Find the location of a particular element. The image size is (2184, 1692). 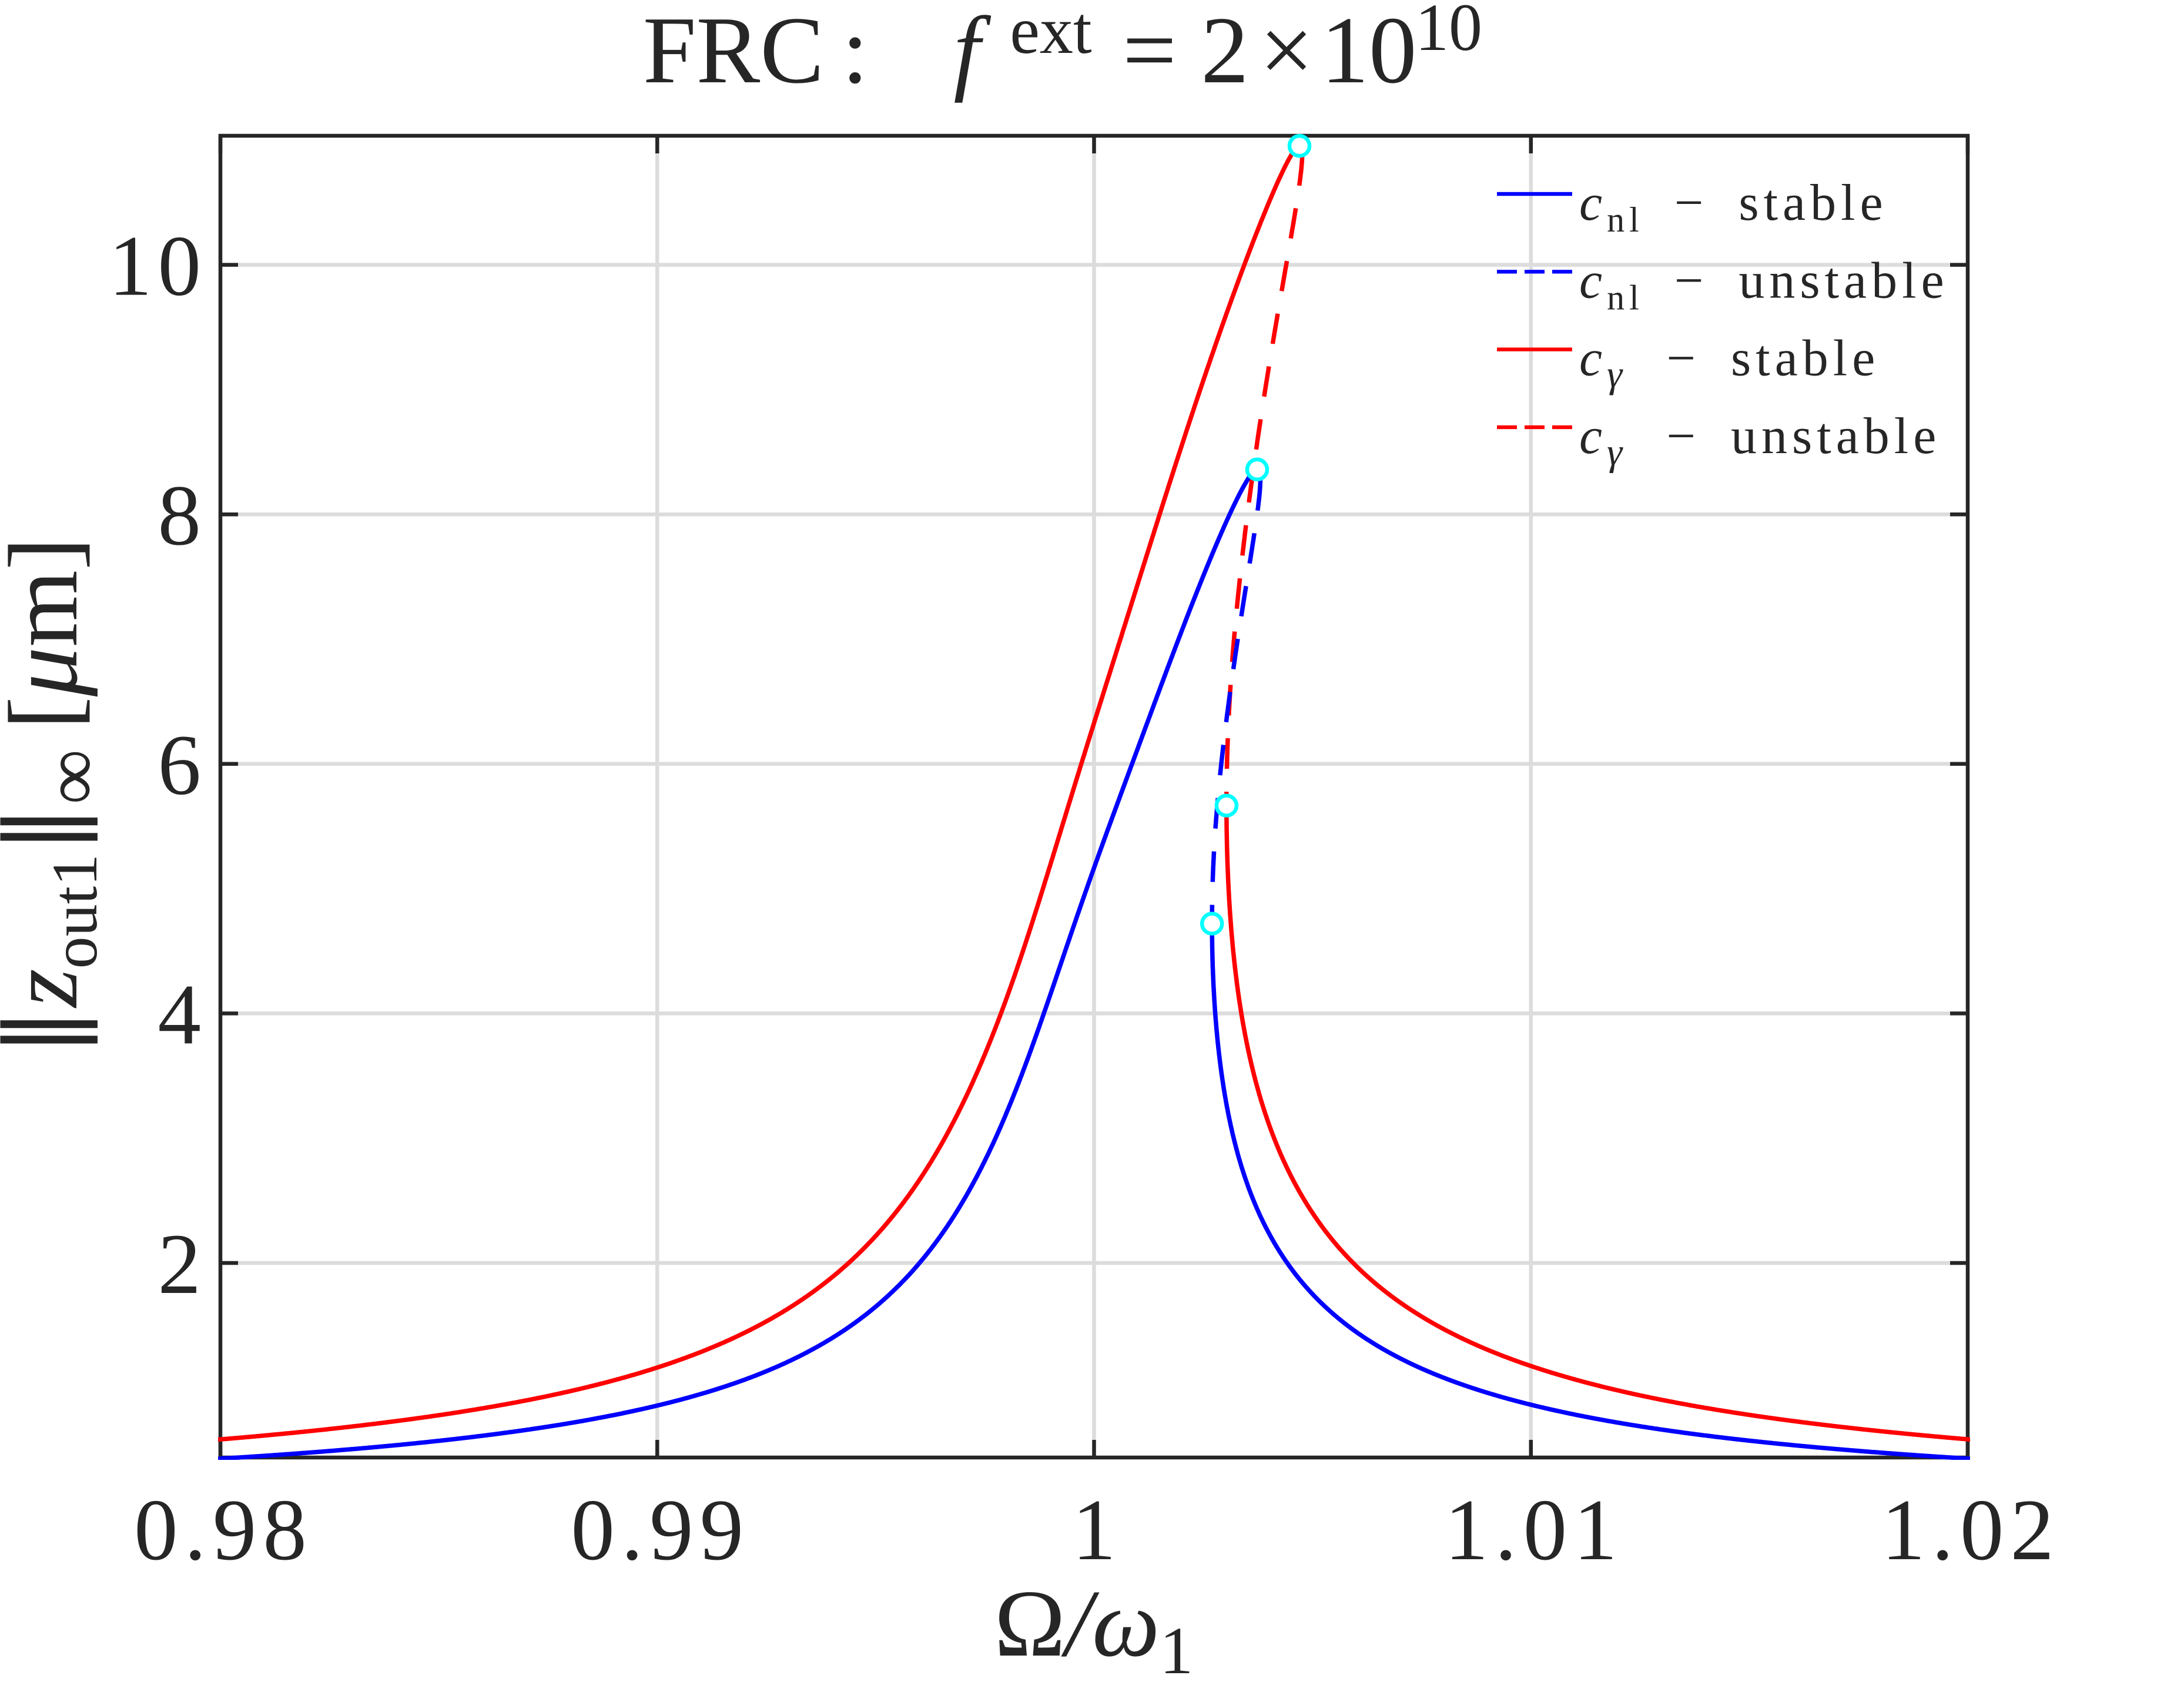

svg-text: 6 is located at coordinates (182, 765).